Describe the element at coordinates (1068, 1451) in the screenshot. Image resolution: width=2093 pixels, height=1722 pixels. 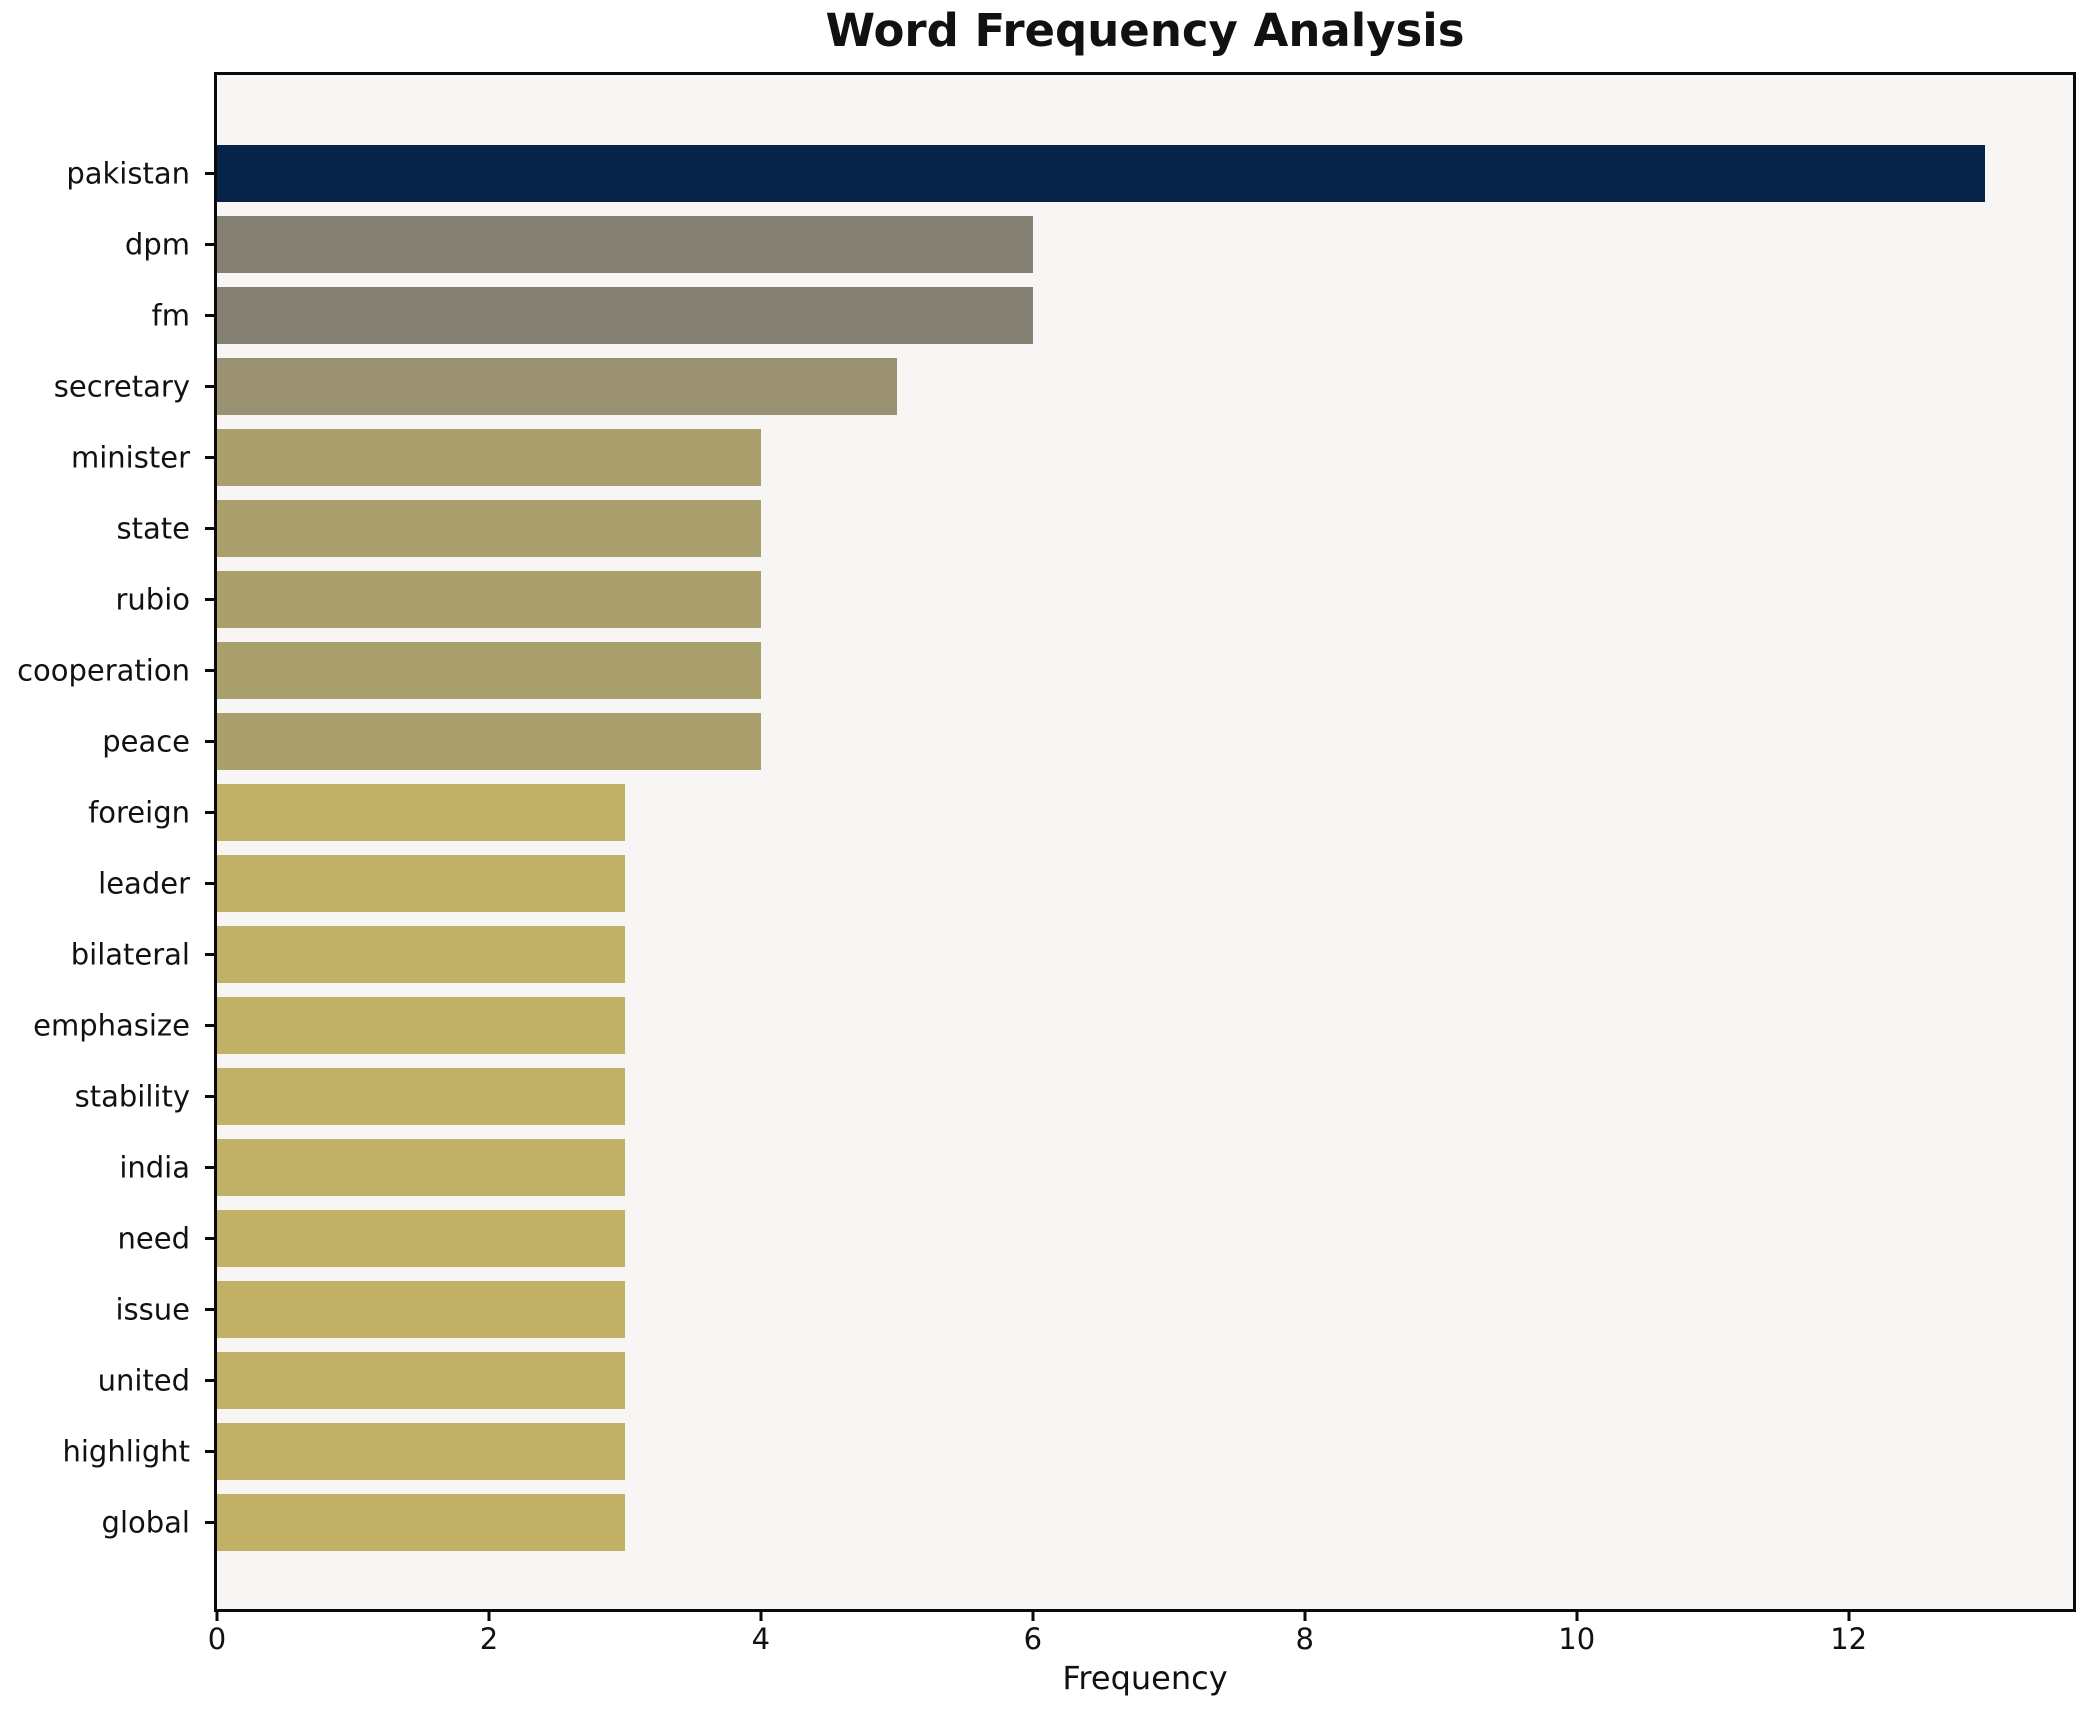
I see `bar-row: highlight` at that location.